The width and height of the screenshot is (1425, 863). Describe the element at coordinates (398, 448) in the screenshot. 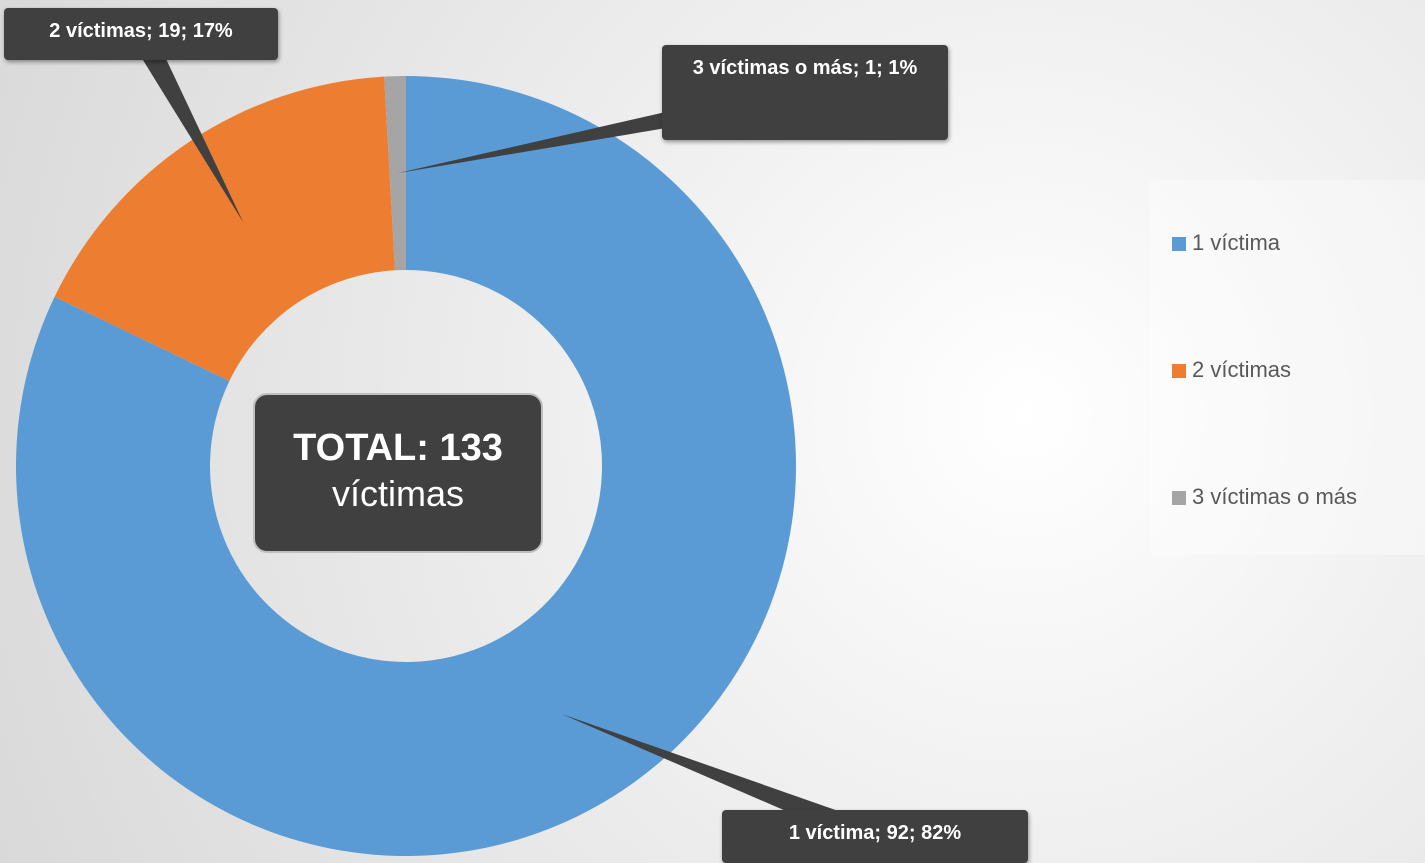

I see `center-title: TOTAL: 133` at that location.